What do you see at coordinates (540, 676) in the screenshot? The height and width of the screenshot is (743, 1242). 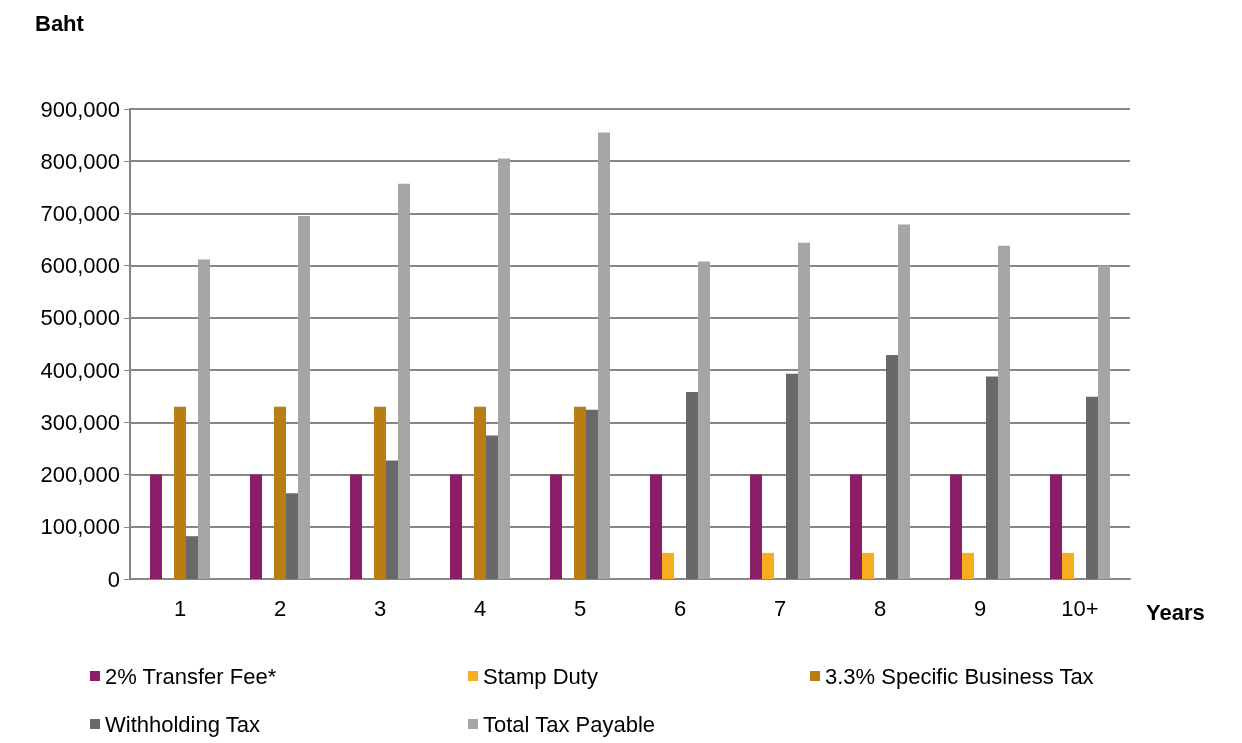 I see `legend-label: Stamp Duty` at bounding box center [540, 676].